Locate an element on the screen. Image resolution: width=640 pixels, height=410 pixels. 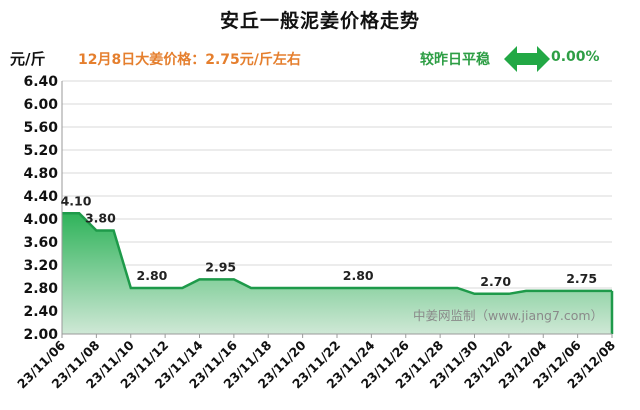
y-tick-label: 6.40 is located at coordinates (40, 82).